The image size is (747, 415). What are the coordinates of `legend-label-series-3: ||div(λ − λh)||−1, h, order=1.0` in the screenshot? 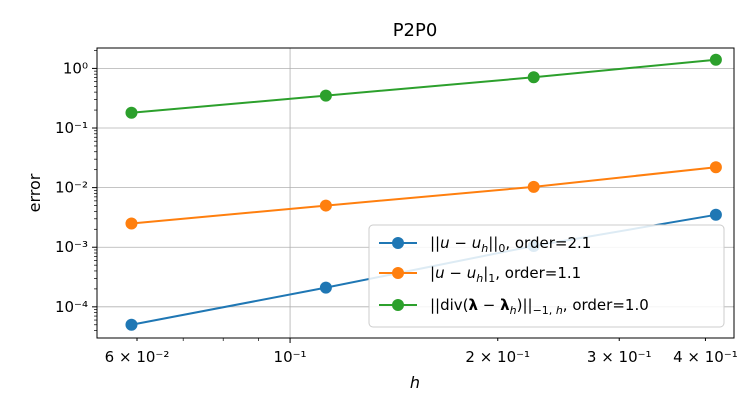 It's located at (539, 306).